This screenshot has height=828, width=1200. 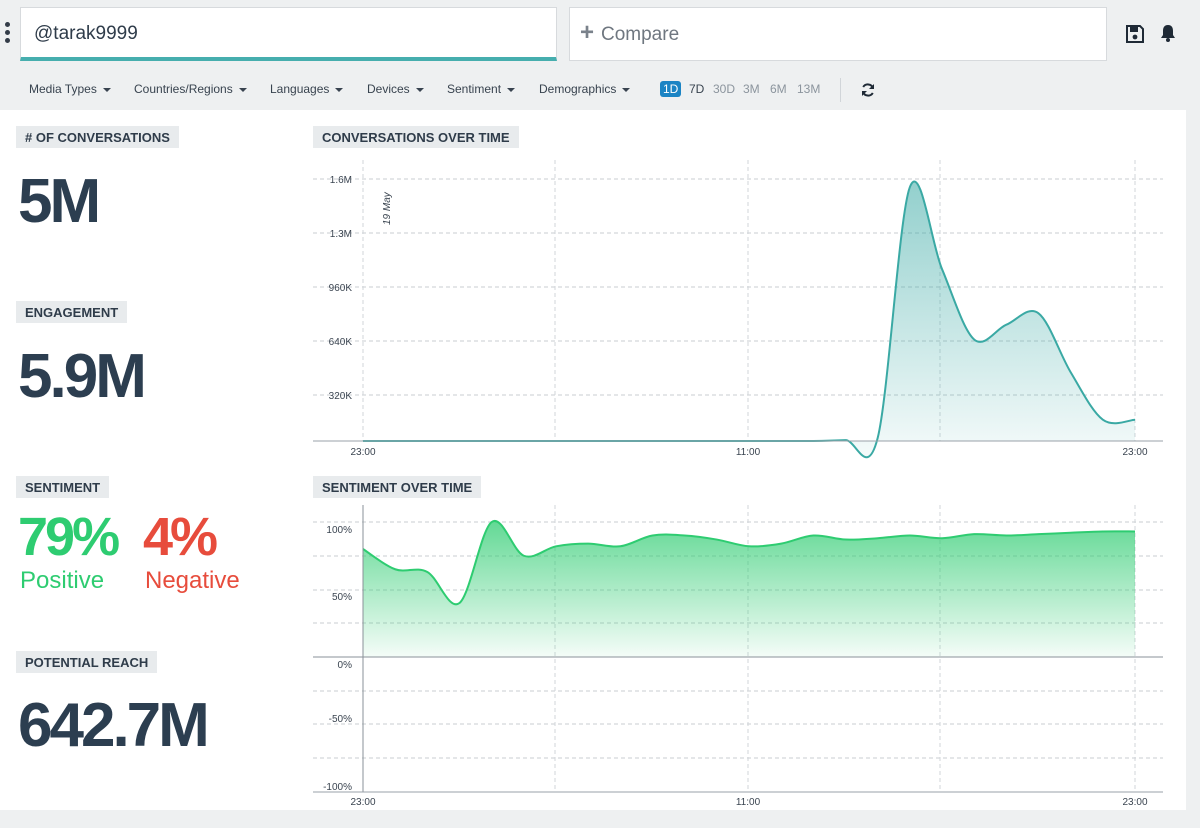 I want to click on range-30d: 30D, so click(x=724, y=89).